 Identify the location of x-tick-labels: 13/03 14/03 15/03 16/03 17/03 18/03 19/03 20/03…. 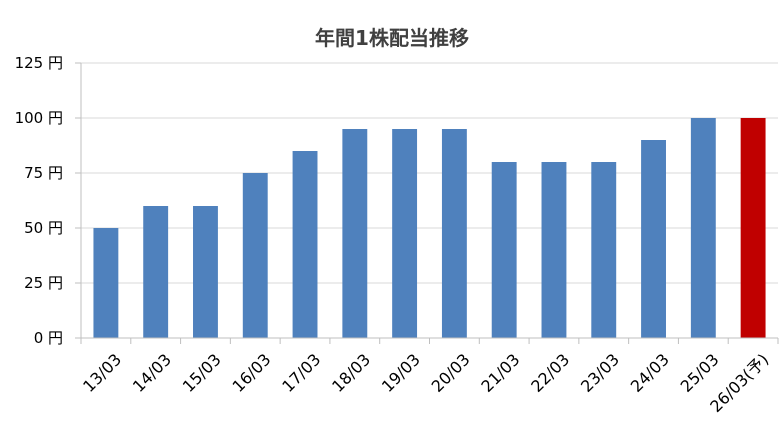
(425, 383).